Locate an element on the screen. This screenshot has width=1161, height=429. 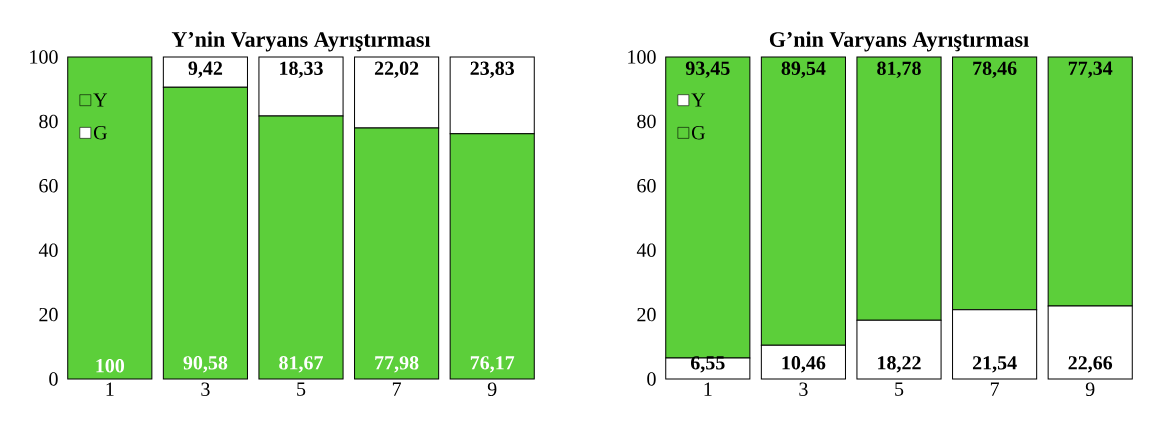
data-label: 9,42 is located at coordinates (205, 69).